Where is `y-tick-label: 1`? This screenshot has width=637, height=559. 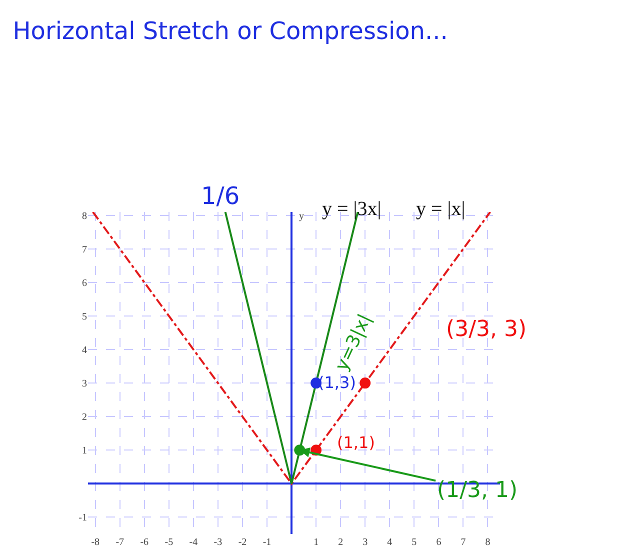
y-tick-label: 1 is located at coordinates (84, 451).